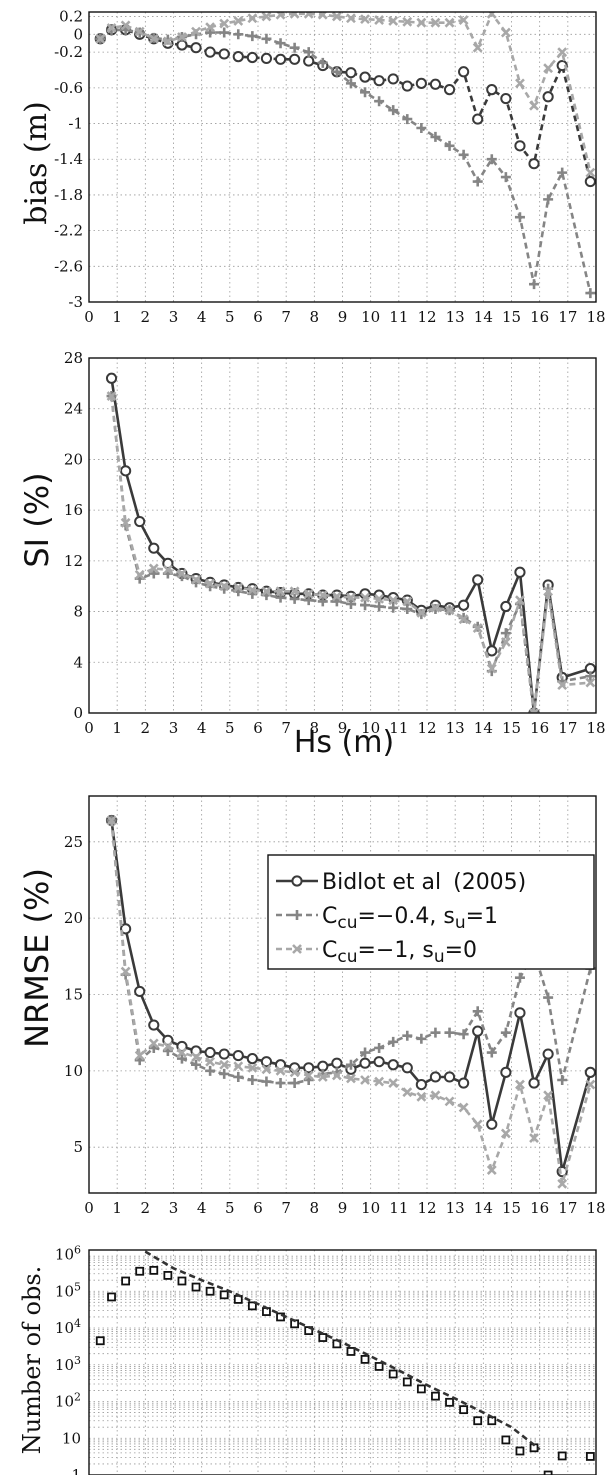  I want to click on y-tick-label: -1.8, so click(68, 195).